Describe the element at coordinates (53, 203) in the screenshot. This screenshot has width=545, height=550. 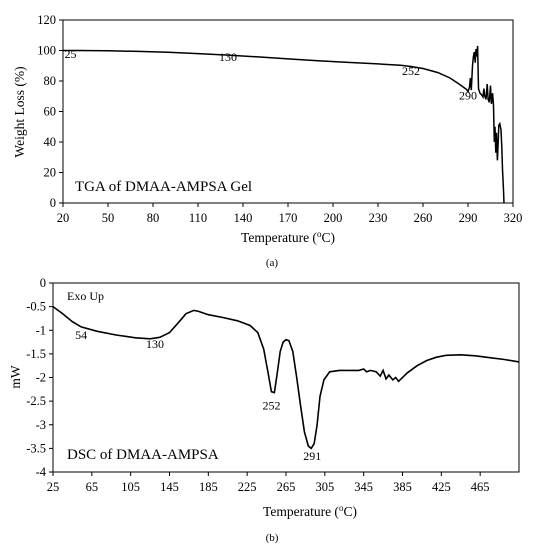
I see `tga-y-tick-label: 0` at that location.